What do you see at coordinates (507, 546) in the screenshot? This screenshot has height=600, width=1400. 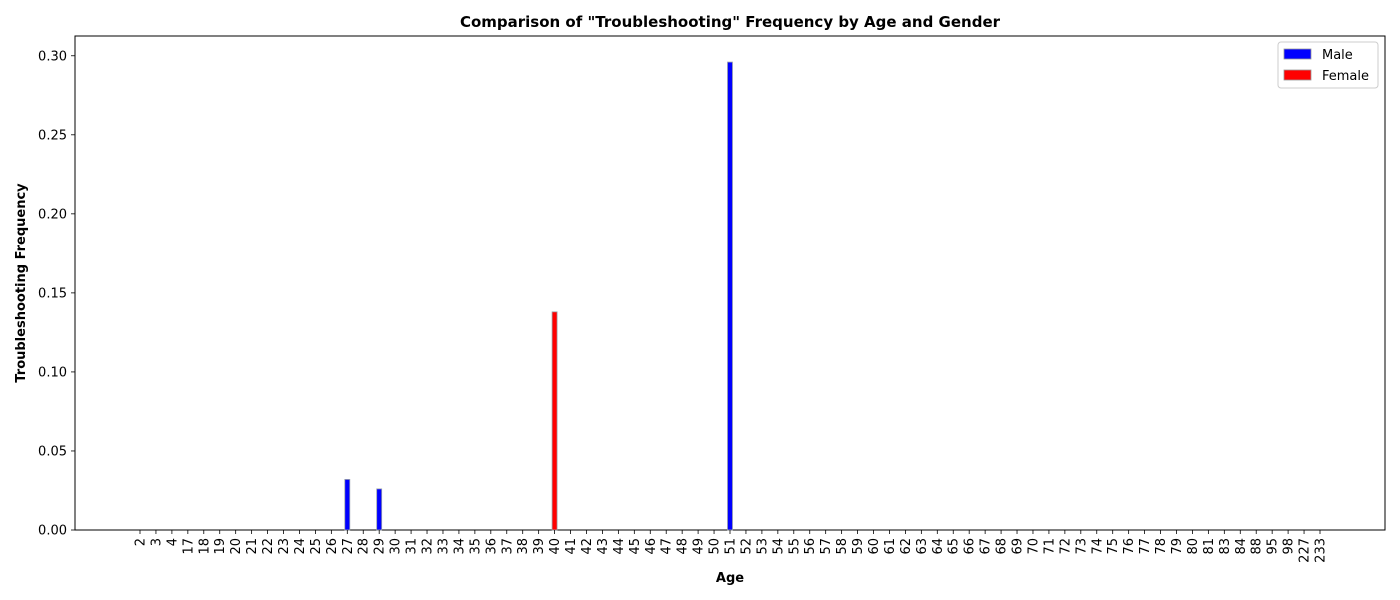 I see `x-tick-label: 37` at bounding box center [507, 546].